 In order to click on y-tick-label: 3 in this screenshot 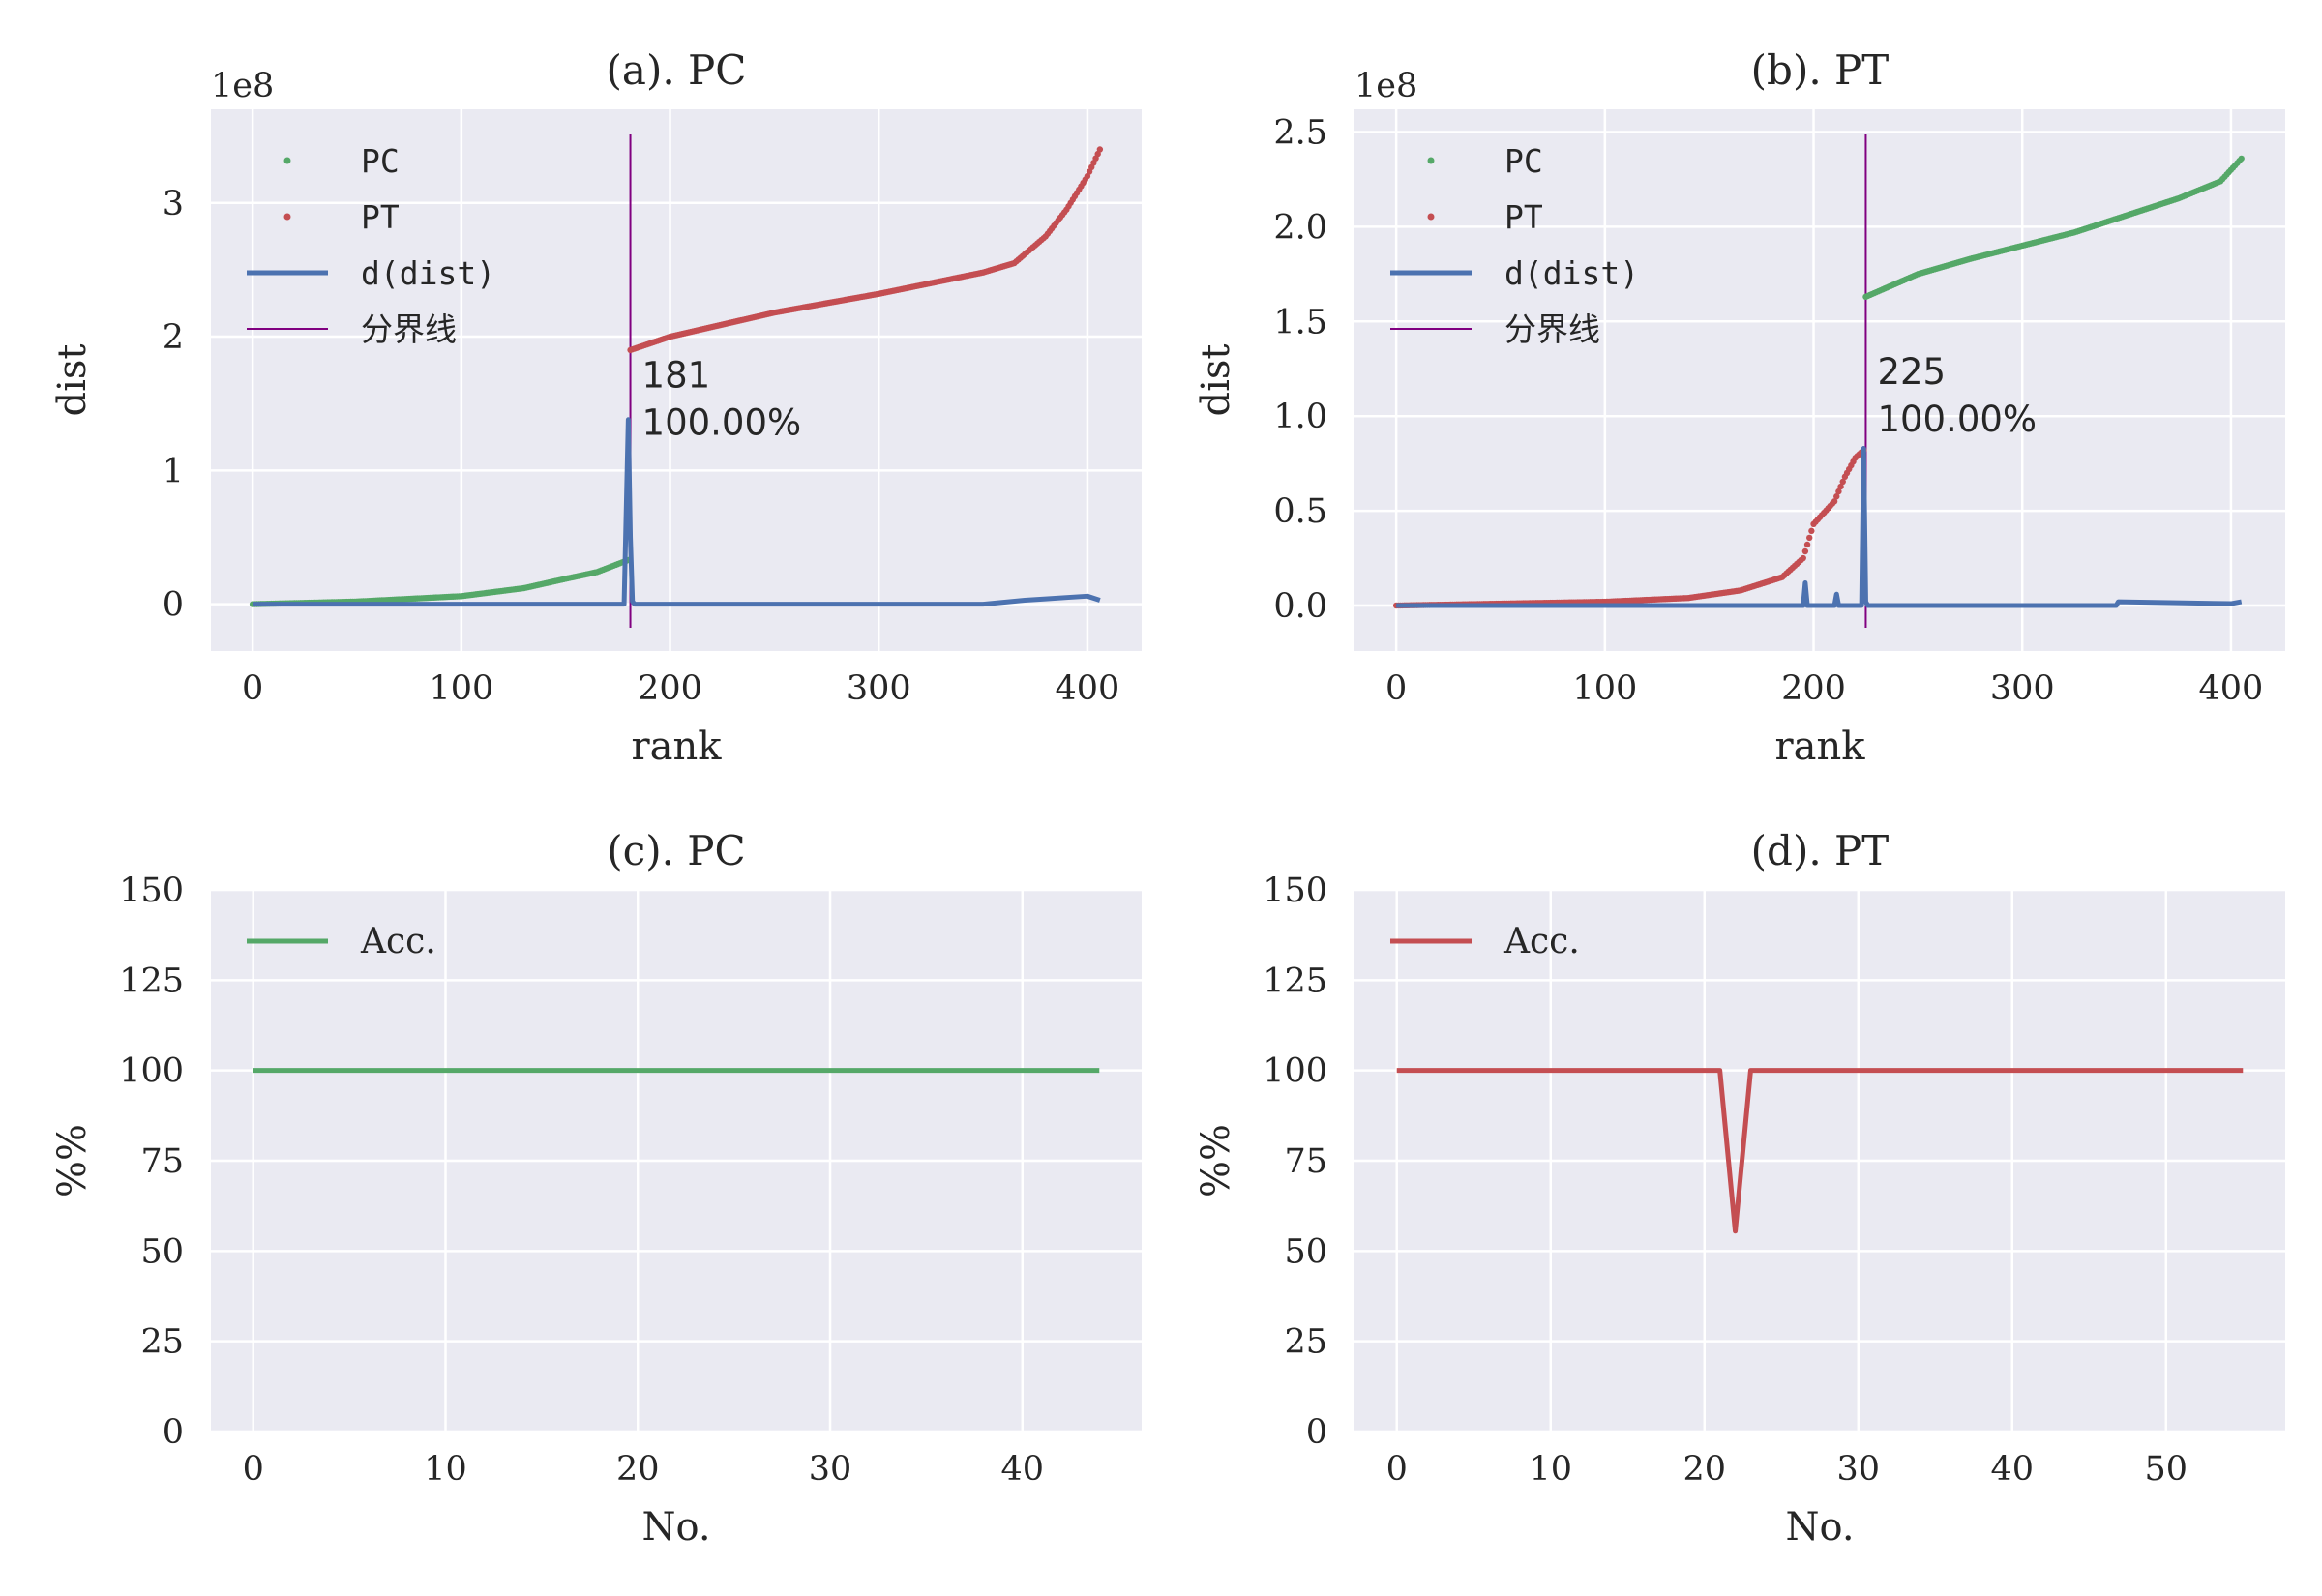, I will do `click(173, 204)`.